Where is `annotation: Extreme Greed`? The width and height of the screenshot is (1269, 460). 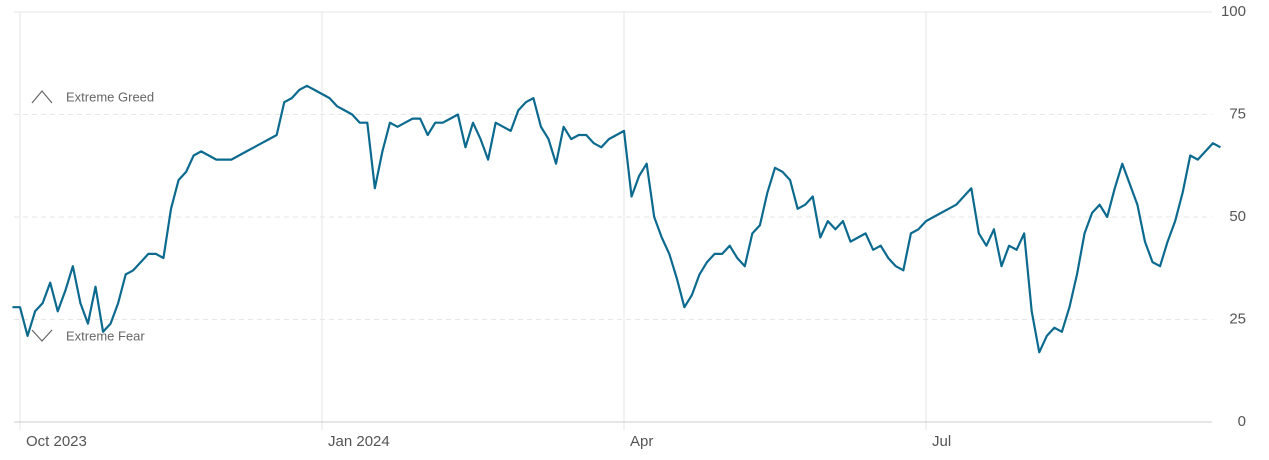 annotation: Extreme Greed is located at coordinates (110, 96).